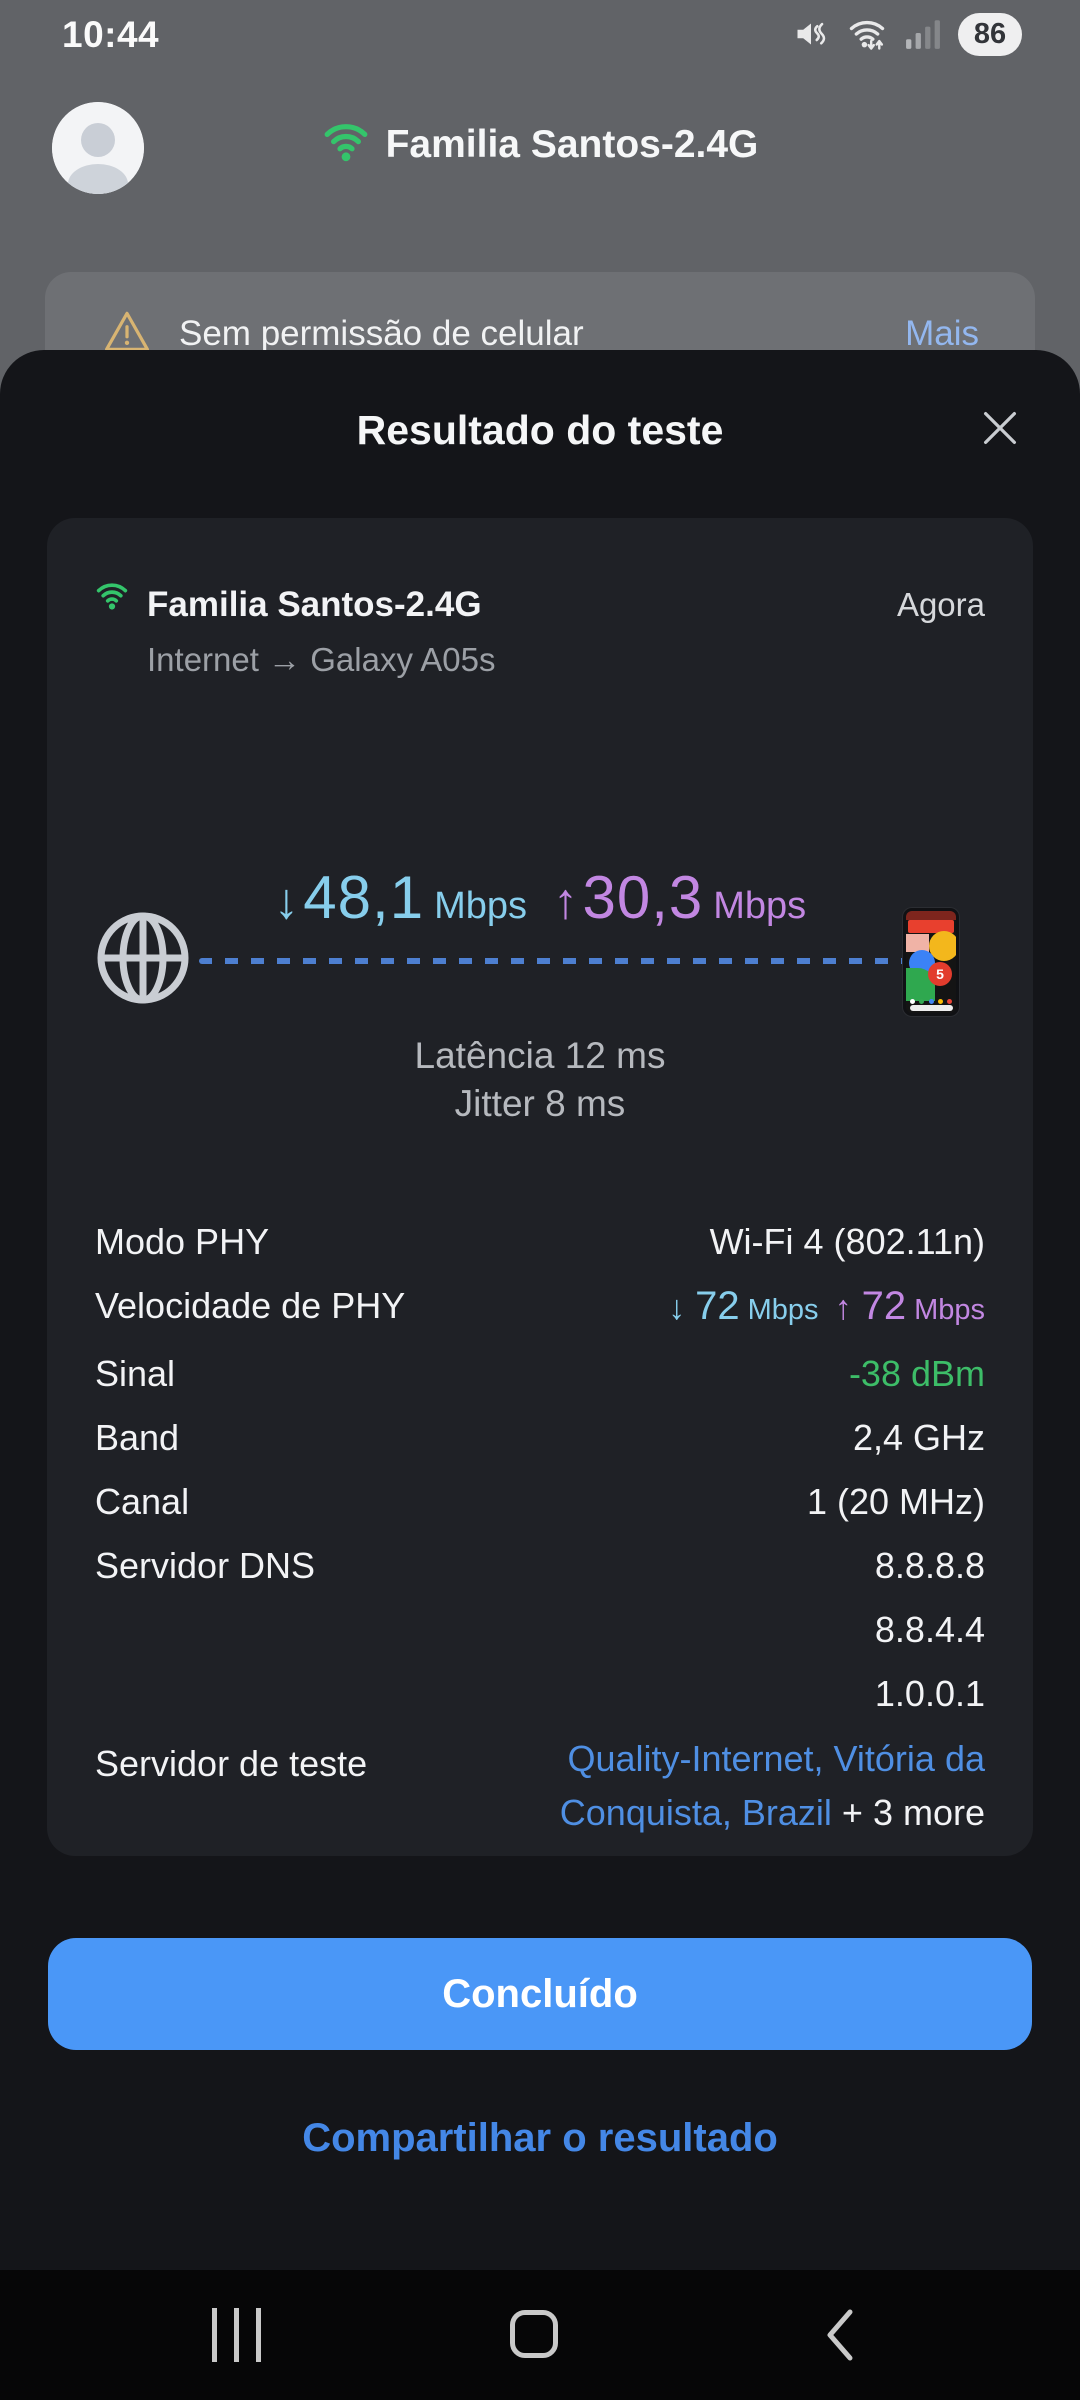  I want to click on row-phy-speed: Velocidade de PHY ↓ 72 Mbps ↑ 72 Mbps, so click(540, 1308).